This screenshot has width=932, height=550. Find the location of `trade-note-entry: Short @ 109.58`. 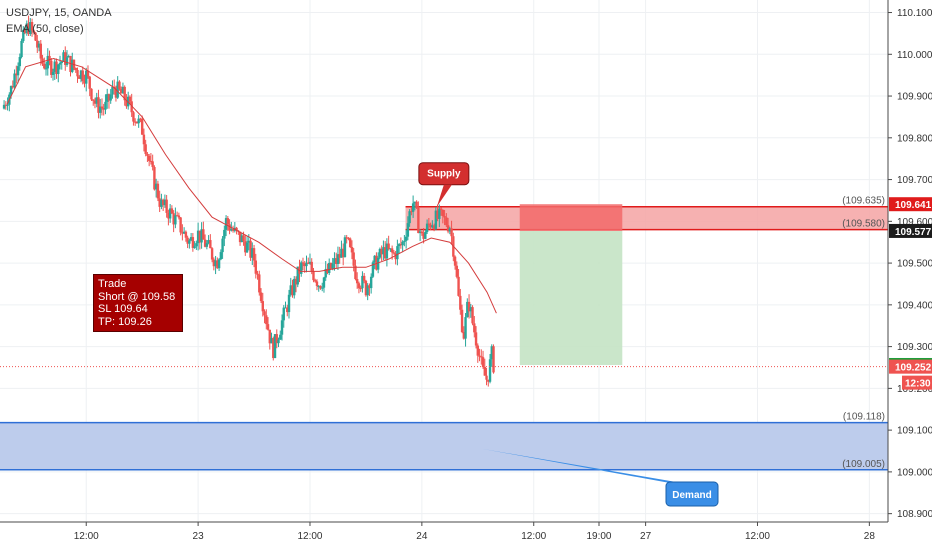

trade-note-entry: Short @ 109.58 is located at coordinates (137, 296).